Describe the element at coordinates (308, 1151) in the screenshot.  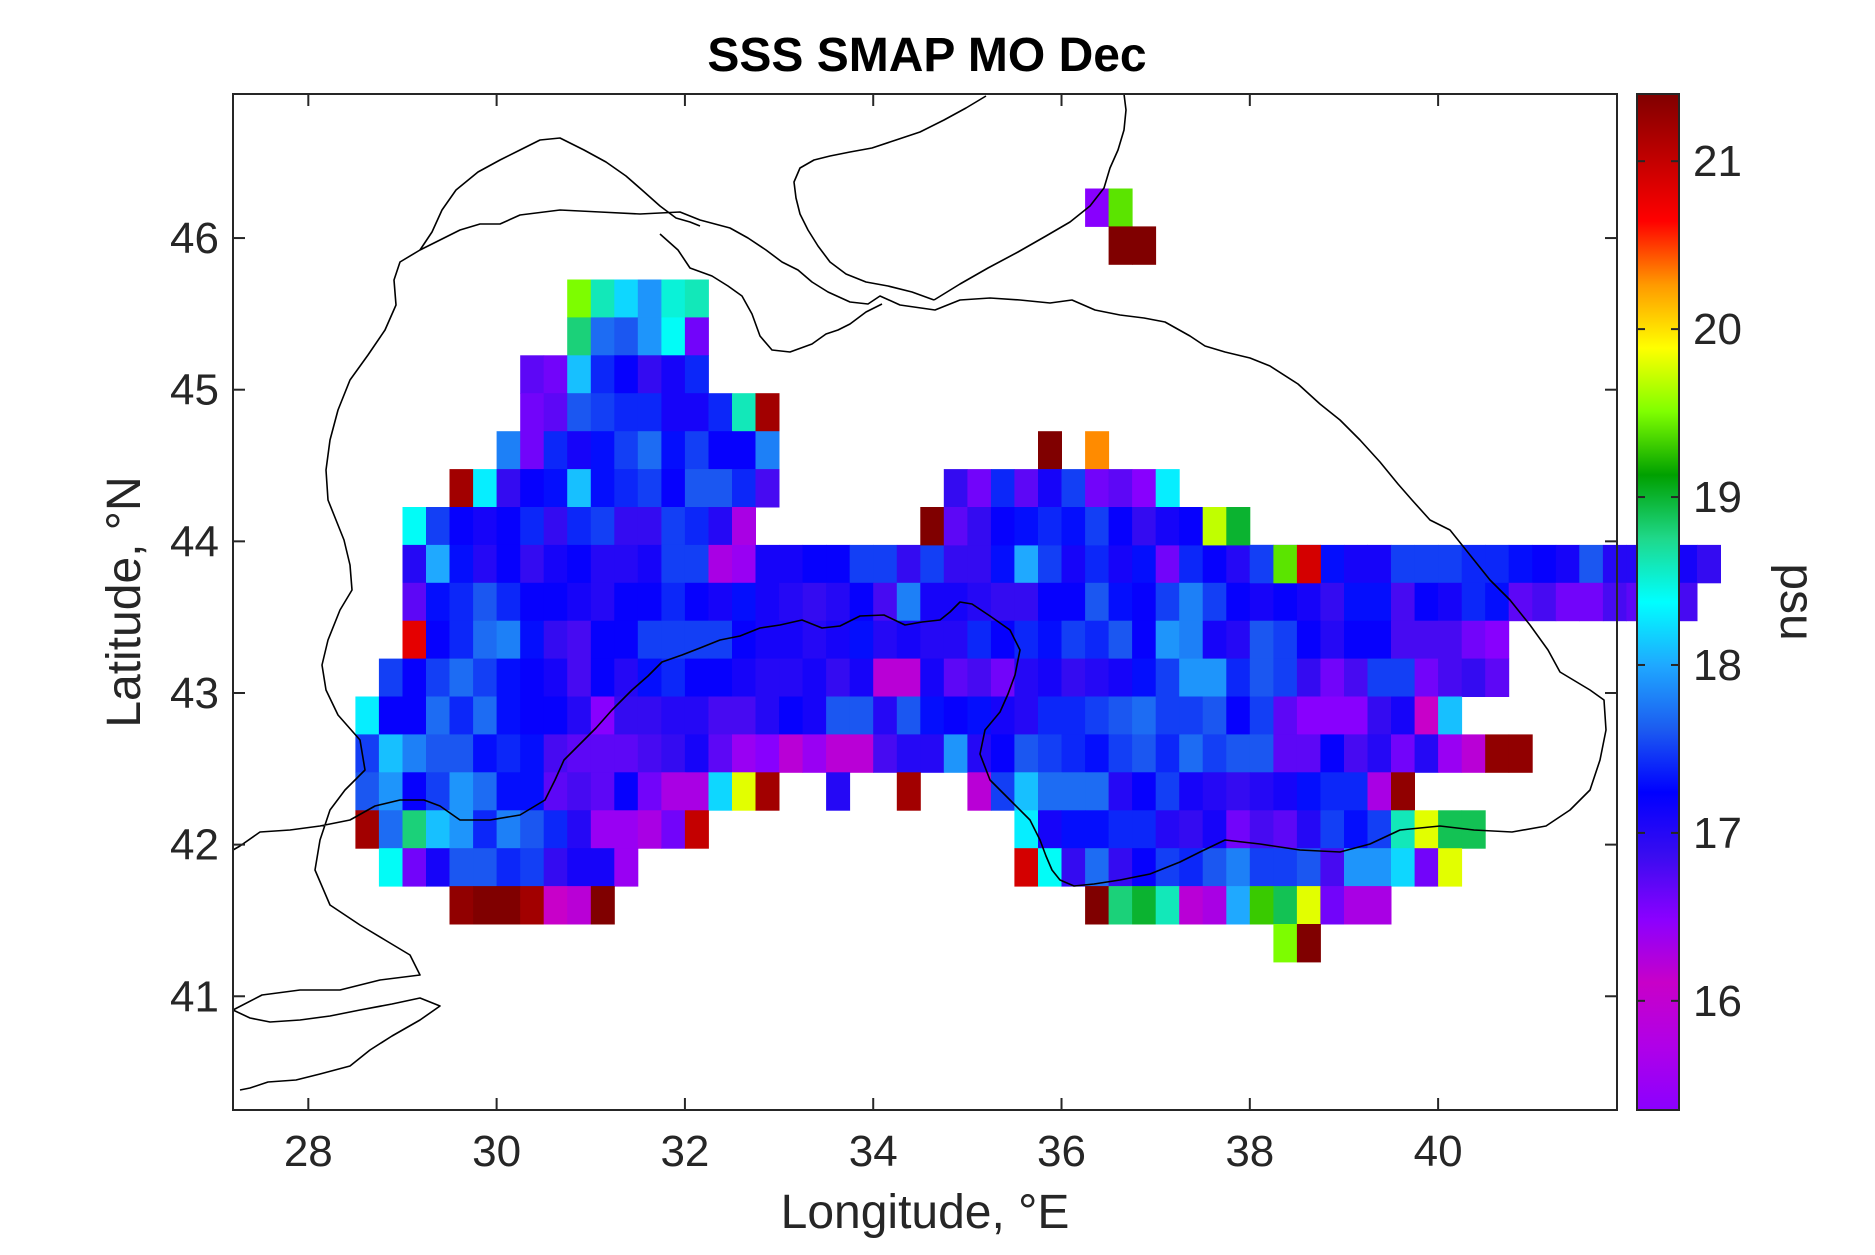
I see `x-tick-label: 28` at that location.